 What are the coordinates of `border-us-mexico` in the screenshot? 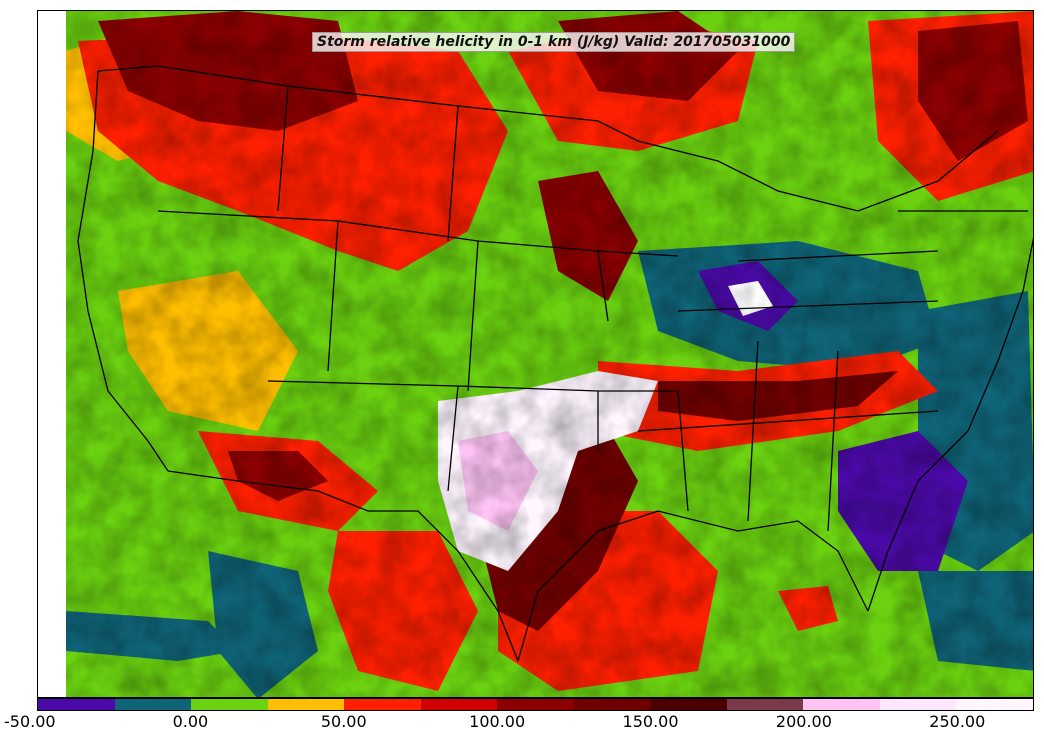 It's located at (343, 566).